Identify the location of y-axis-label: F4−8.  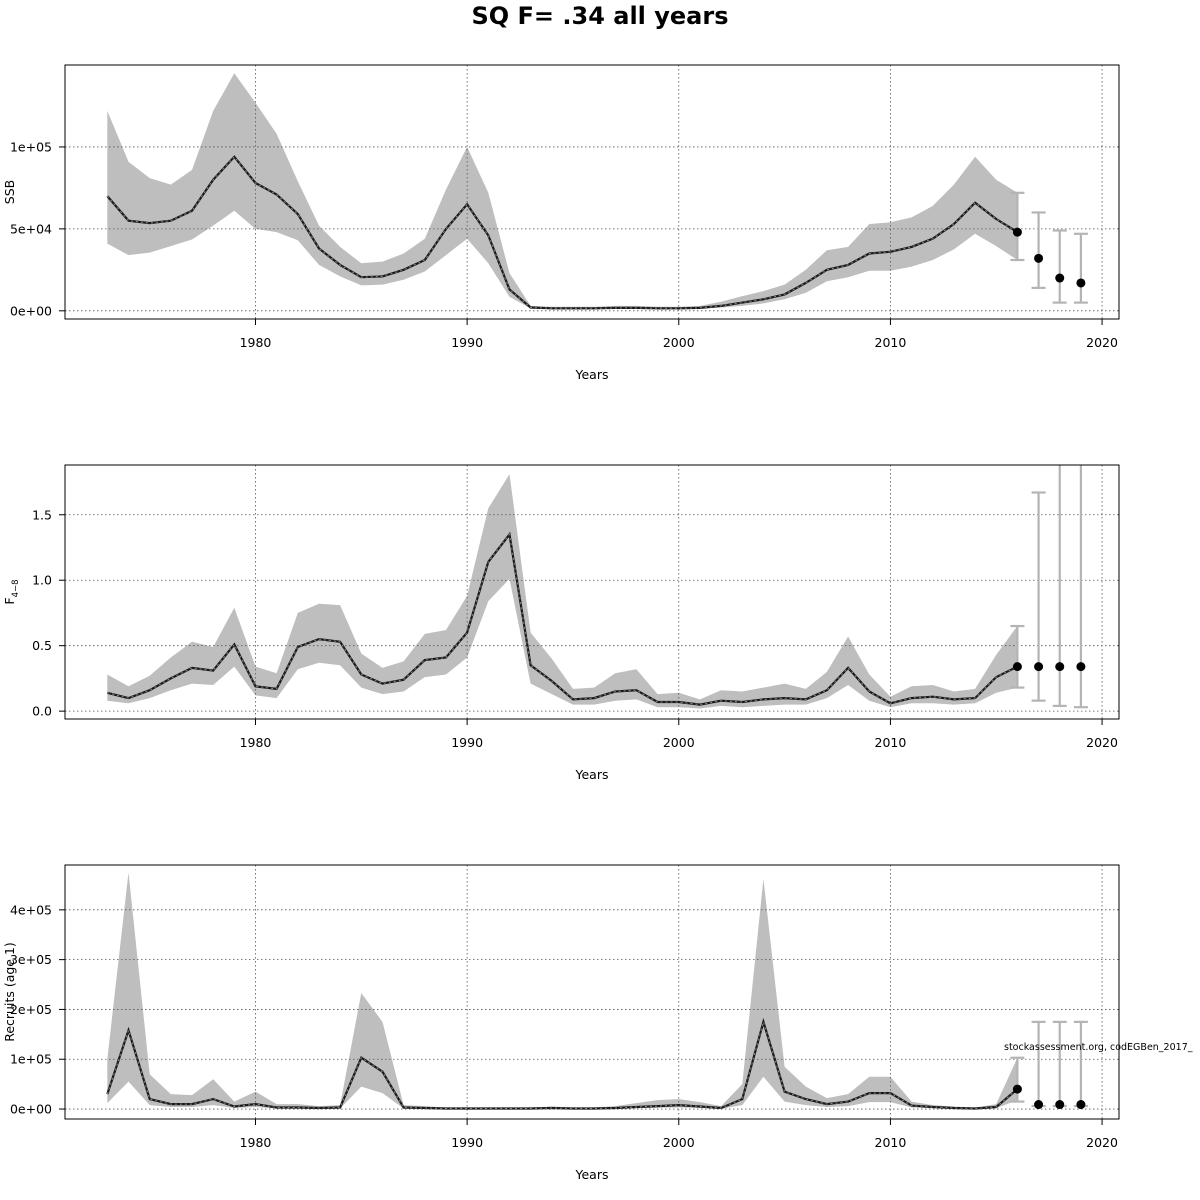
(11, 591).